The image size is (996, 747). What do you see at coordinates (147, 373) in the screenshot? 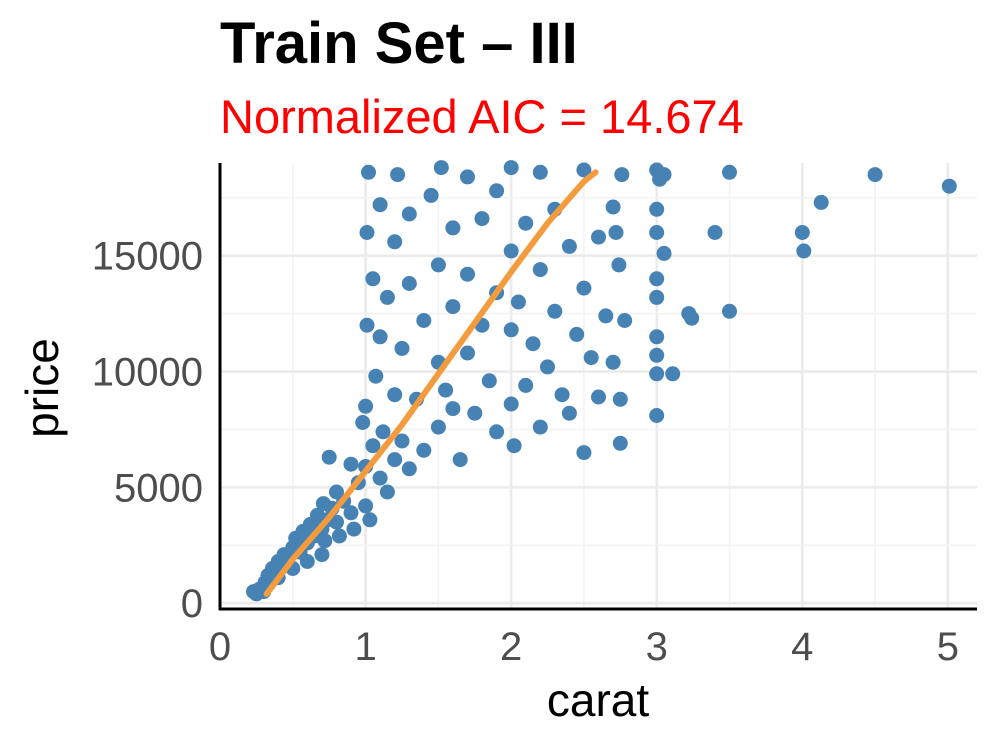
I see `y-tick-label: 10000` at bounding box center [147, 373].